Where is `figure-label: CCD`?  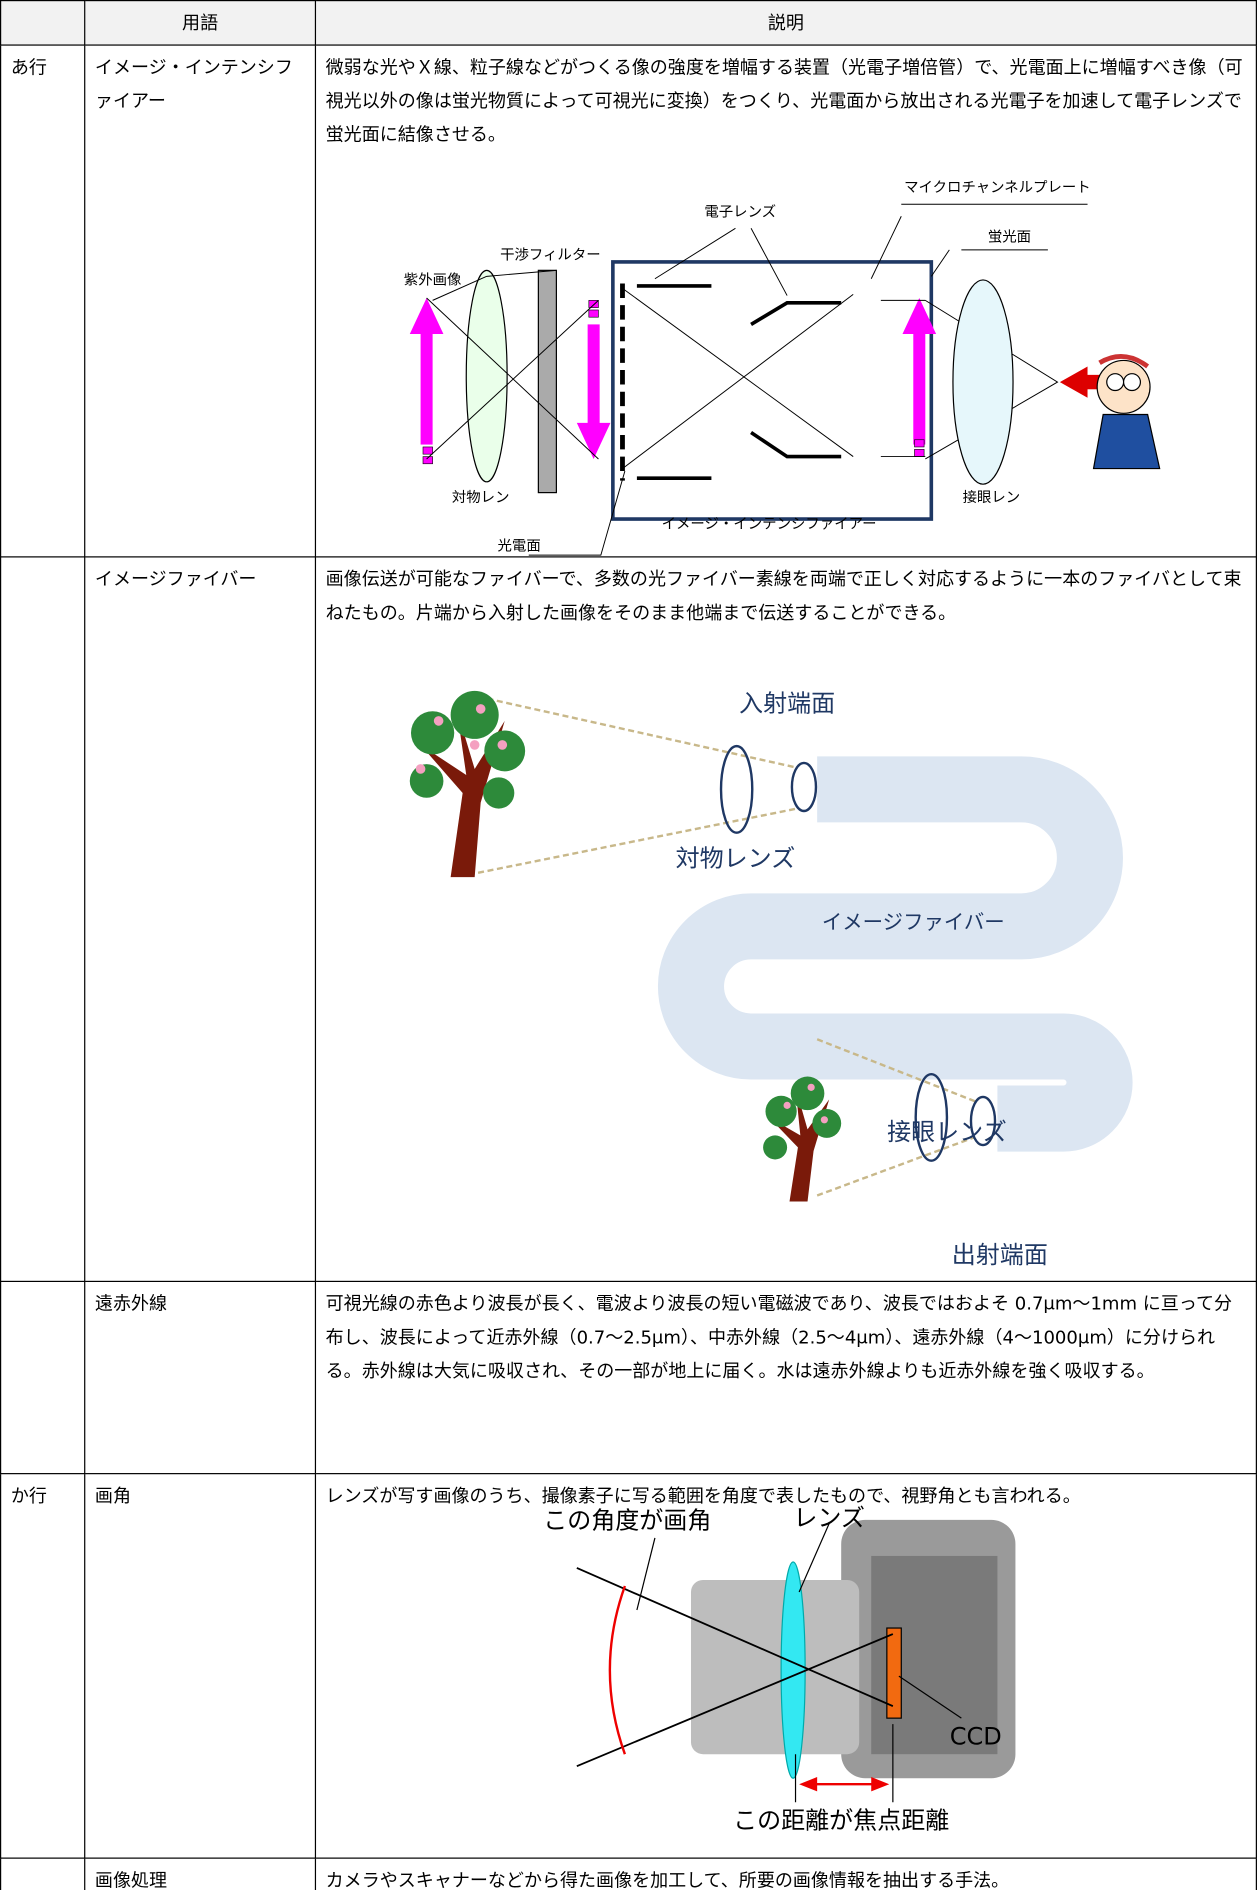
figure-label: CCD is located at coordinates (976, 1737).